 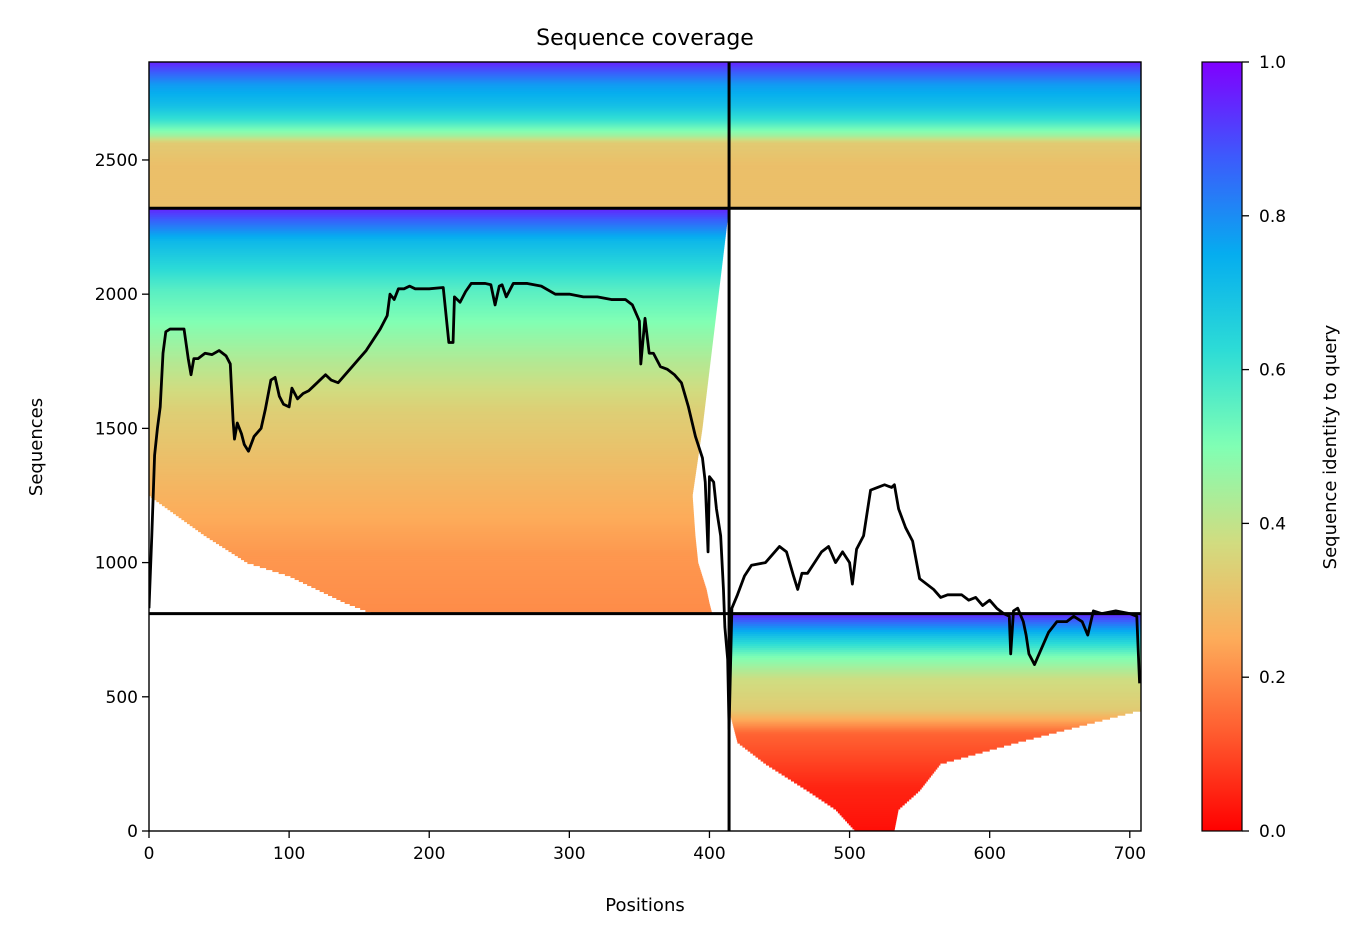 I want to click on block-top-left, so click(x=439, y=135).